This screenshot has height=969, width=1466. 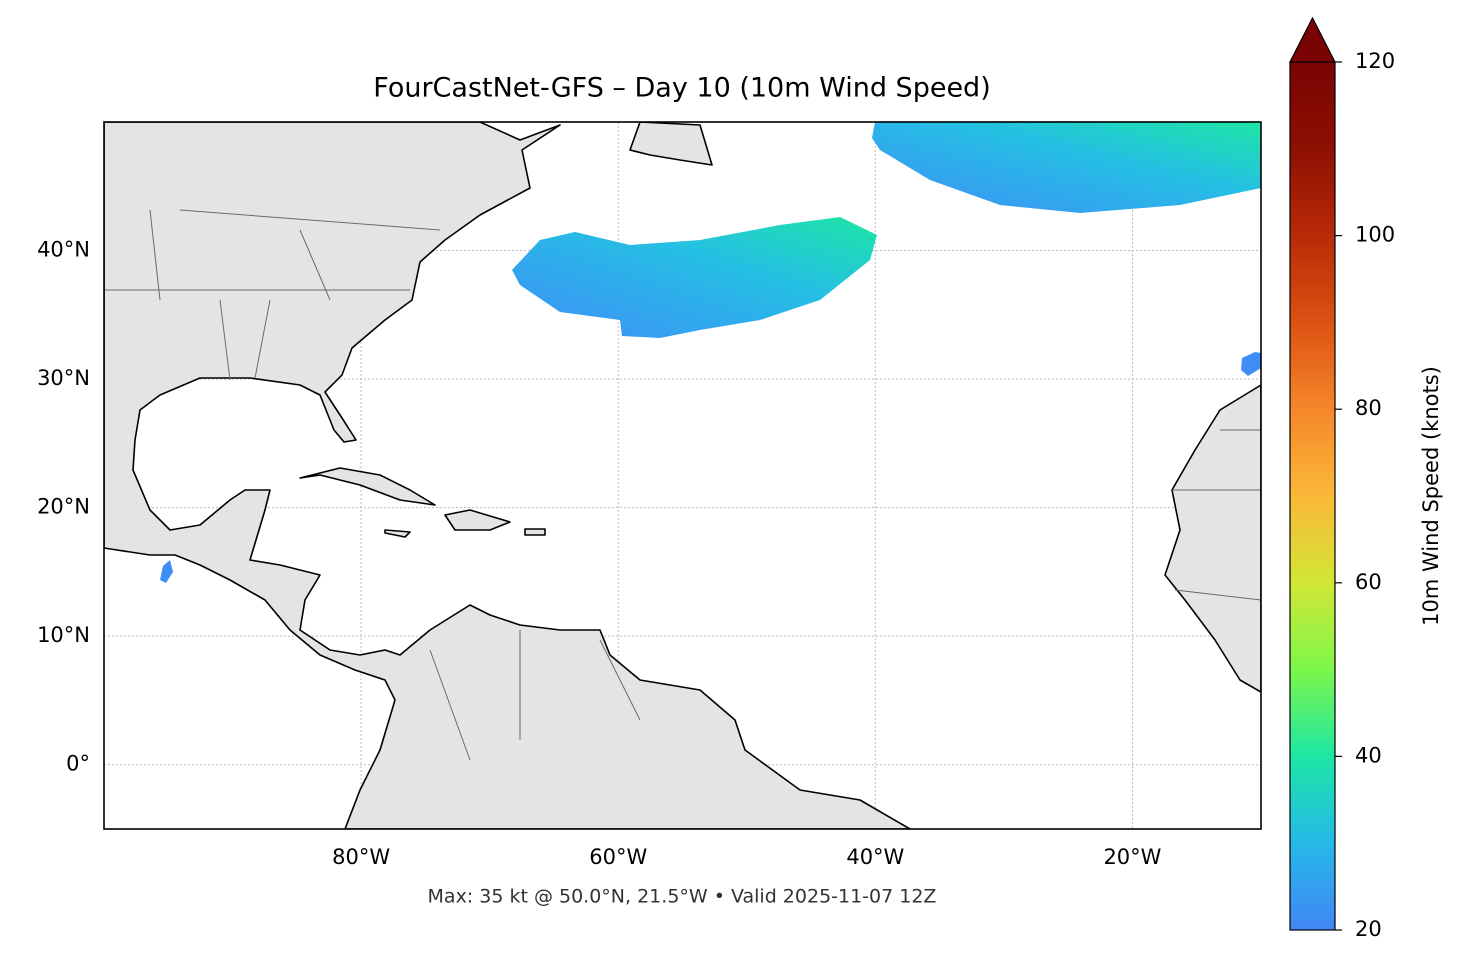 I want to click on x-tick-label: 80°W, so click(x=361, y=857).